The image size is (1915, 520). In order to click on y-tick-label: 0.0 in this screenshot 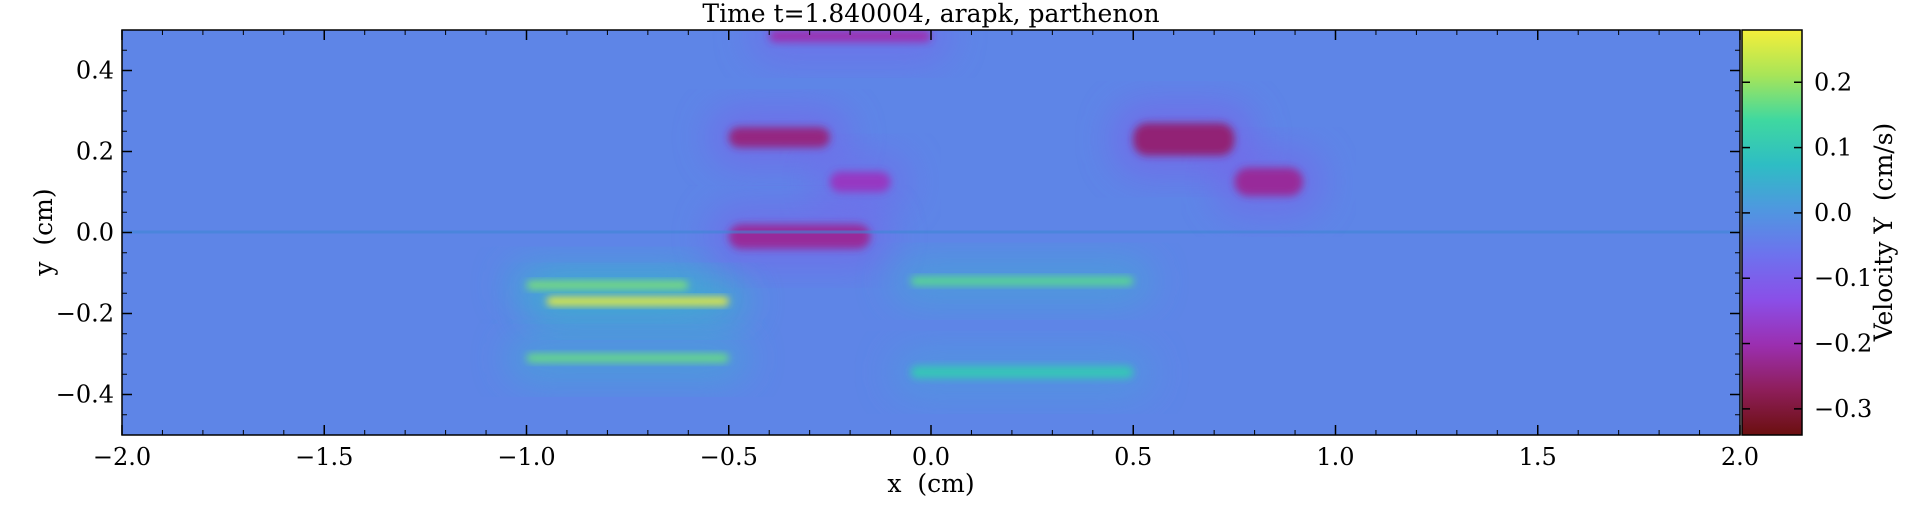, I will do `click(95, 233)`.